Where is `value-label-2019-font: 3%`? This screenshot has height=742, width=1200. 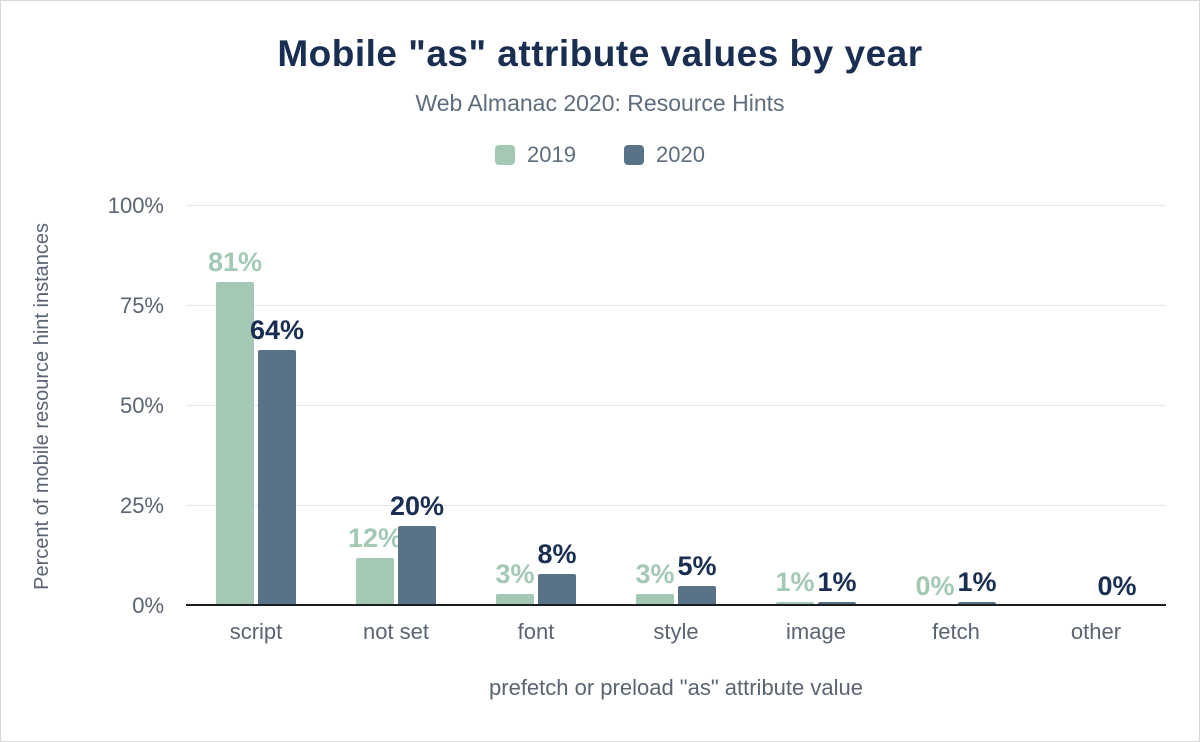 value-label-2019-font: 3% is located at coordinates (515, 574).